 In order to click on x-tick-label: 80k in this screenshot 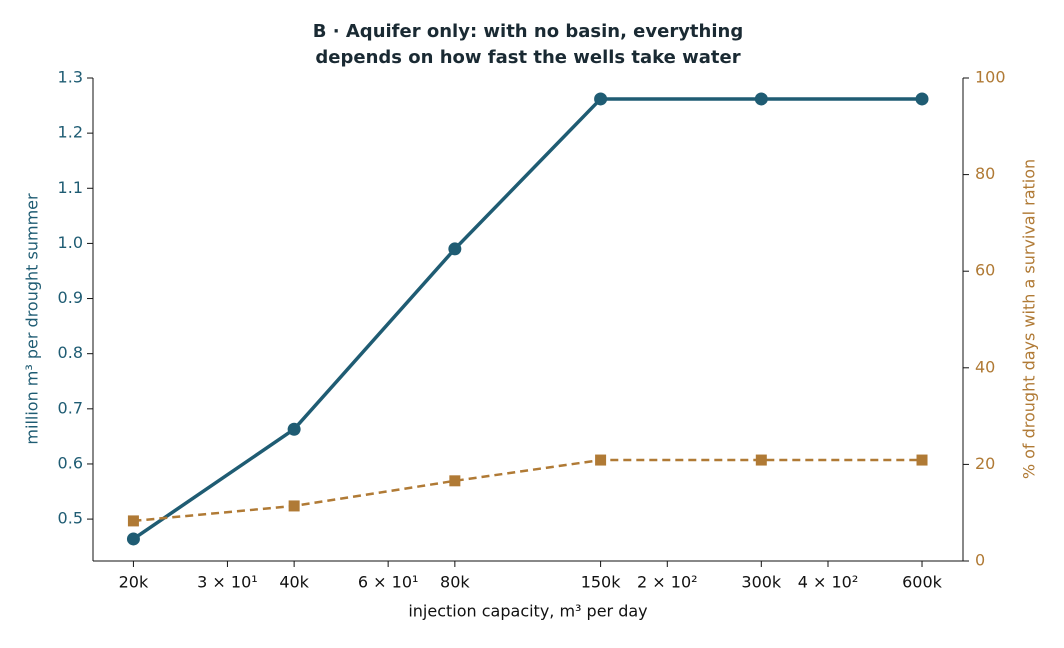, I will do `click(455, 582)`.